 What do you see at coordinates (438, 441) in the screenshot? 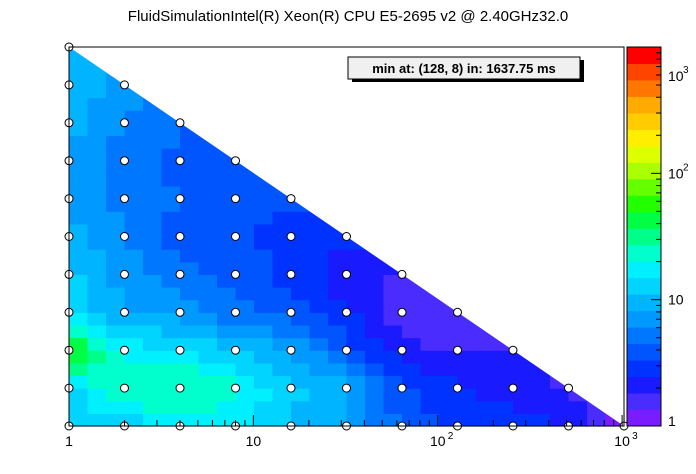
I see `x-tick-label: 10` at bounding box center [438, 441].